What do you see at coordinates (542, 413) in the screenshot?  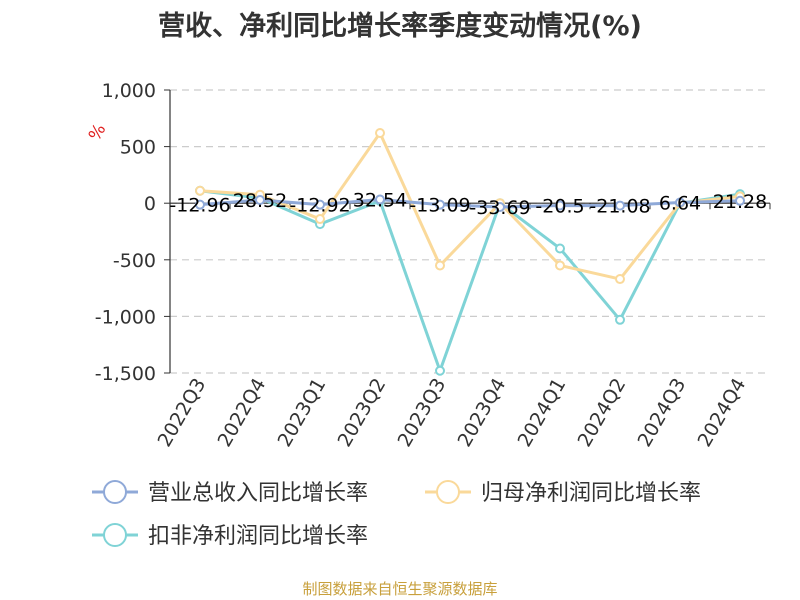 I see `x-tick-label: 2024Q1` at bounding box center [542, 413].